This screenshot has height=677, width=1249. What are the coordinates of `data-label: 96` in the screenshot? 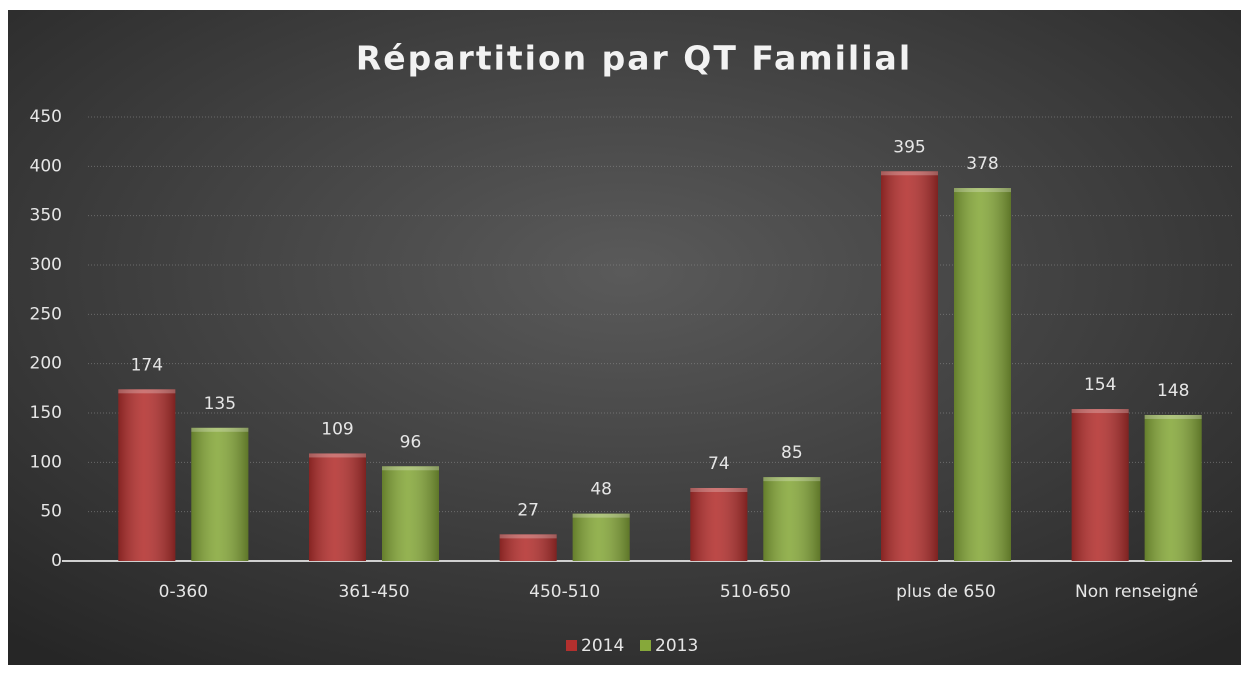 It's located at (411, 442).